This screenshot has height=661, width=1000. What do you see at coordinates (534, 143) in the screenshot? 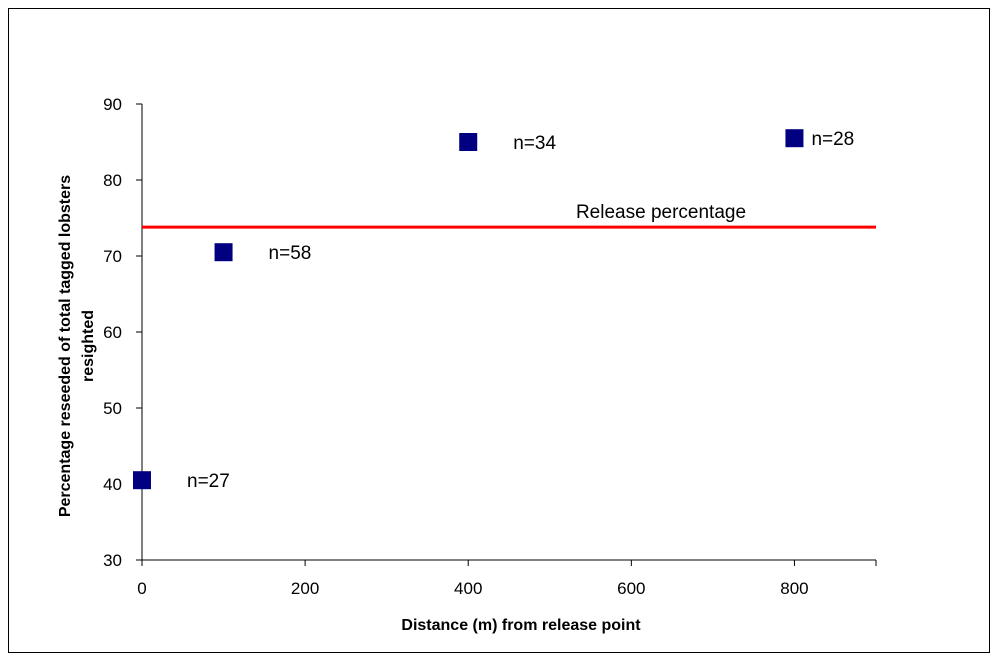
I see `data-point-label: n=34` at bounding box center [534, 143].